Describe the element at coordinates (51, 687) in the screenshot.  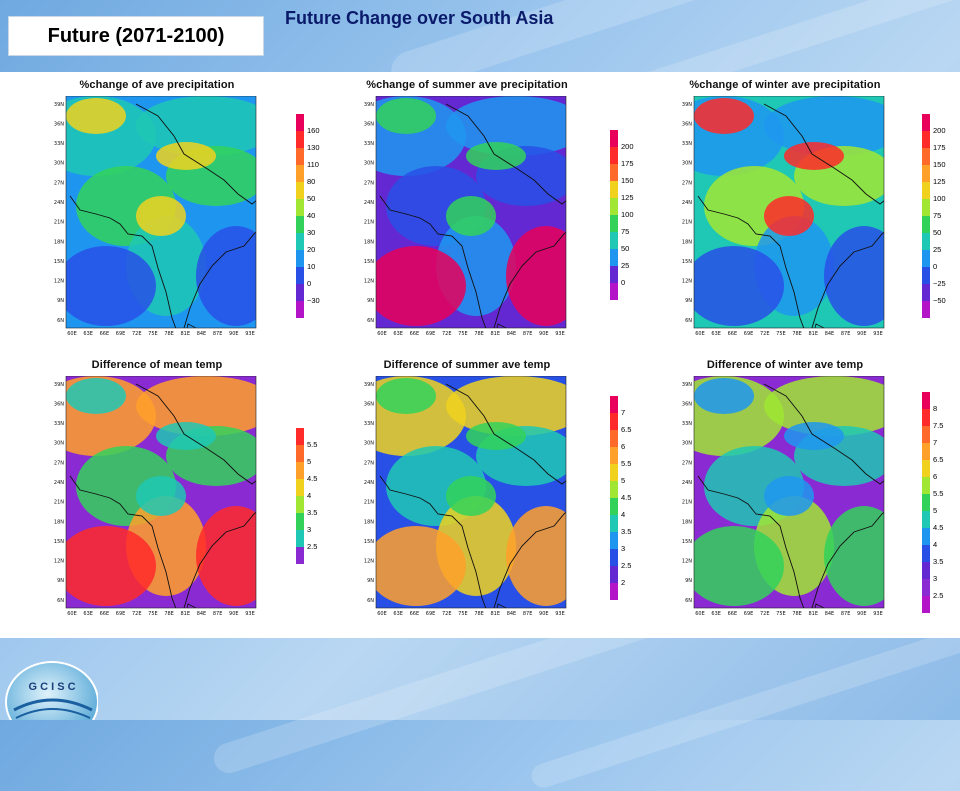
I see `logo-lettering: G C I S C` at that location.